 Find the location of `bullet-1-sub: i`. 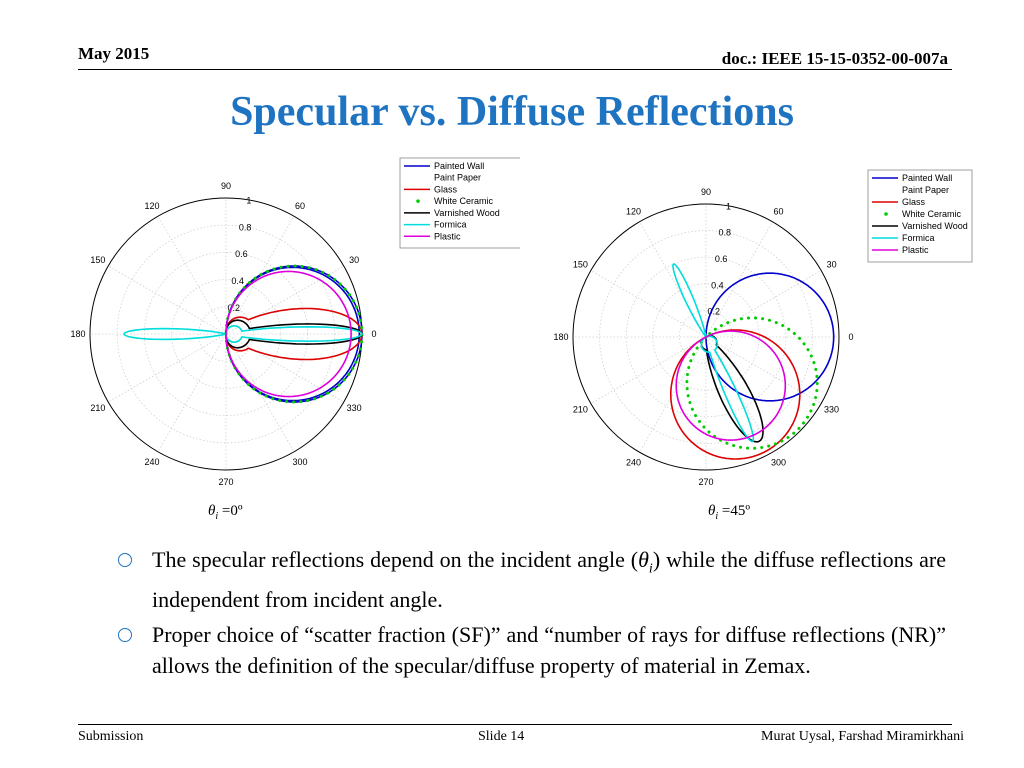

bullet-1-sub: i is located at coordinates (650, 569).